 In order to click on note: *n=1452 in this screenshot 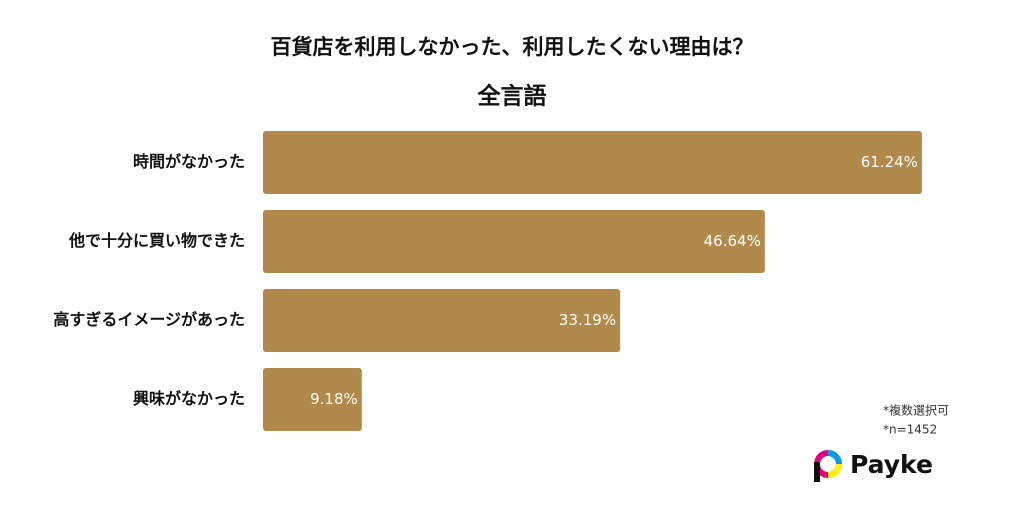, I will do `click(910, 430)`.